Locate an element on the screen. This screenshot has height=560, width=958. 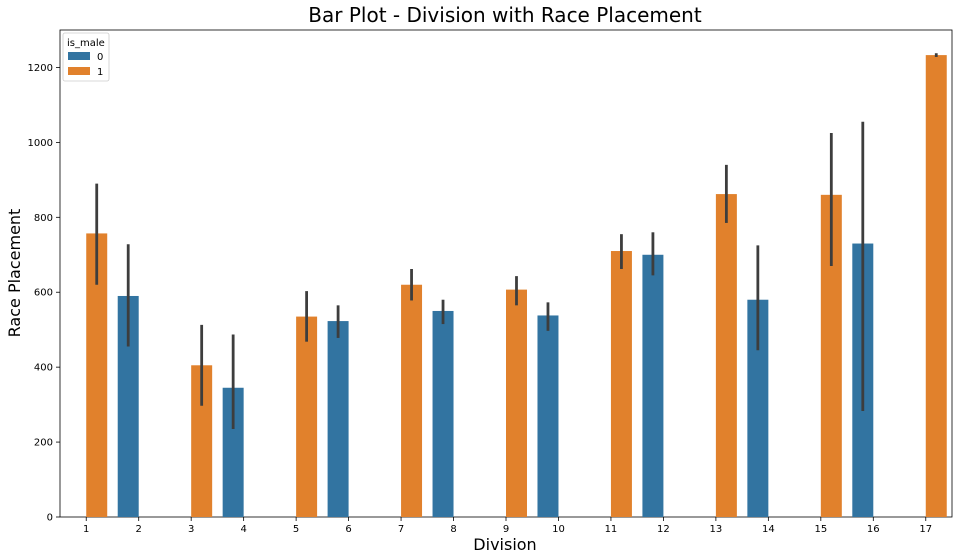
y-tick-label: 200 is located at coordinates (43, 443).